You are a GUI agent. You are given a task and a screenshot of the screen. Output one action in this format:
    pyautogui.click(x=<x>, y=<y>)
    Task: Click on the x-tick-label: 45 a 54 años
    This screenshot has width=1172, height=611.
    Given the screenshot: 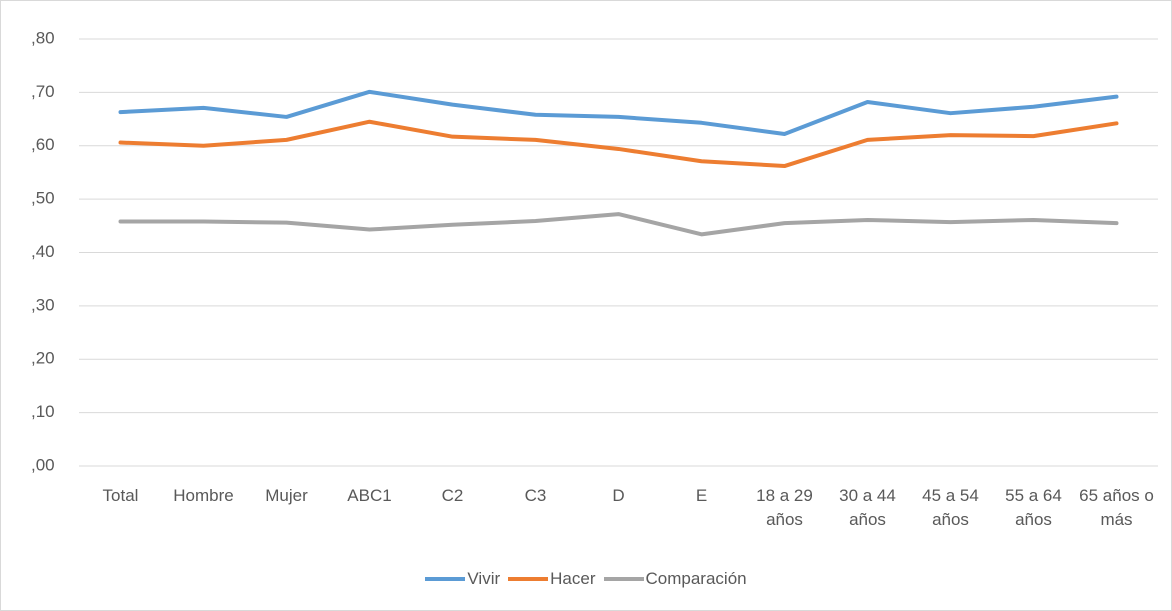 What is the action you would take?
    pyautogui.click(x=950, y=507)
    